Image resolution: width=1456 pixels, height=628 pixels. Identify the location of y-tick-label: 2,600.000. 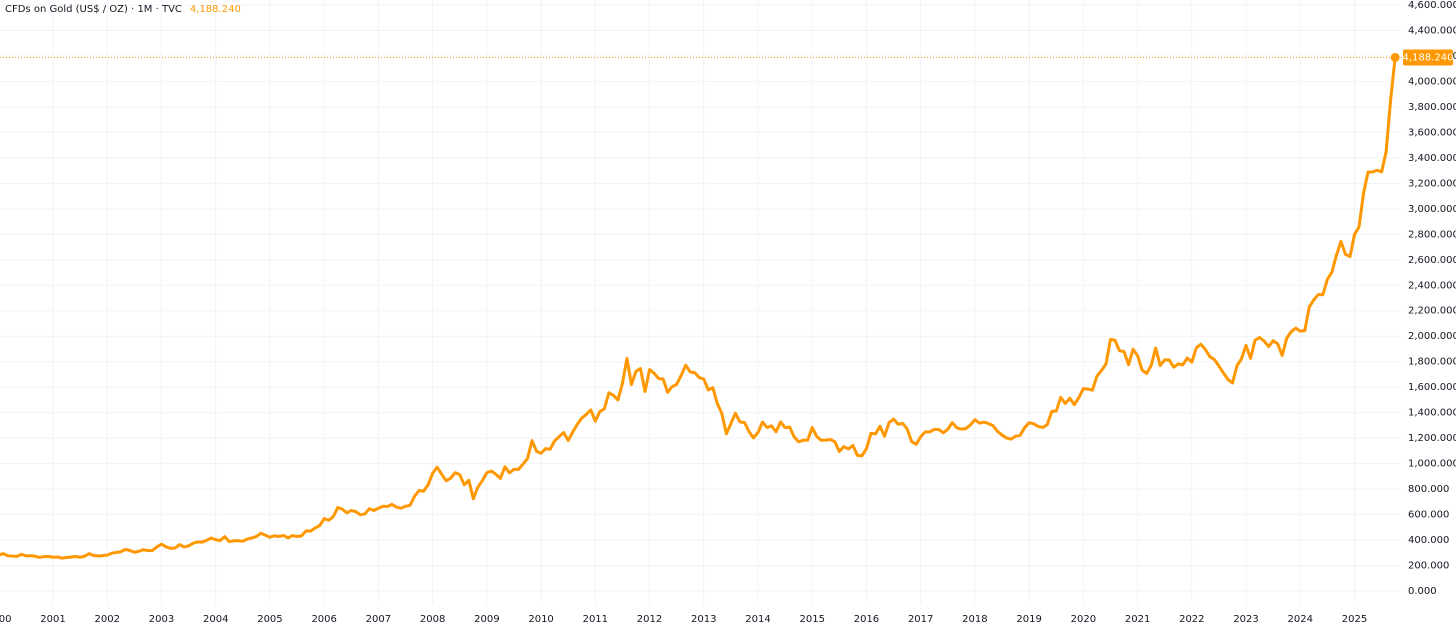
(1432, 260).